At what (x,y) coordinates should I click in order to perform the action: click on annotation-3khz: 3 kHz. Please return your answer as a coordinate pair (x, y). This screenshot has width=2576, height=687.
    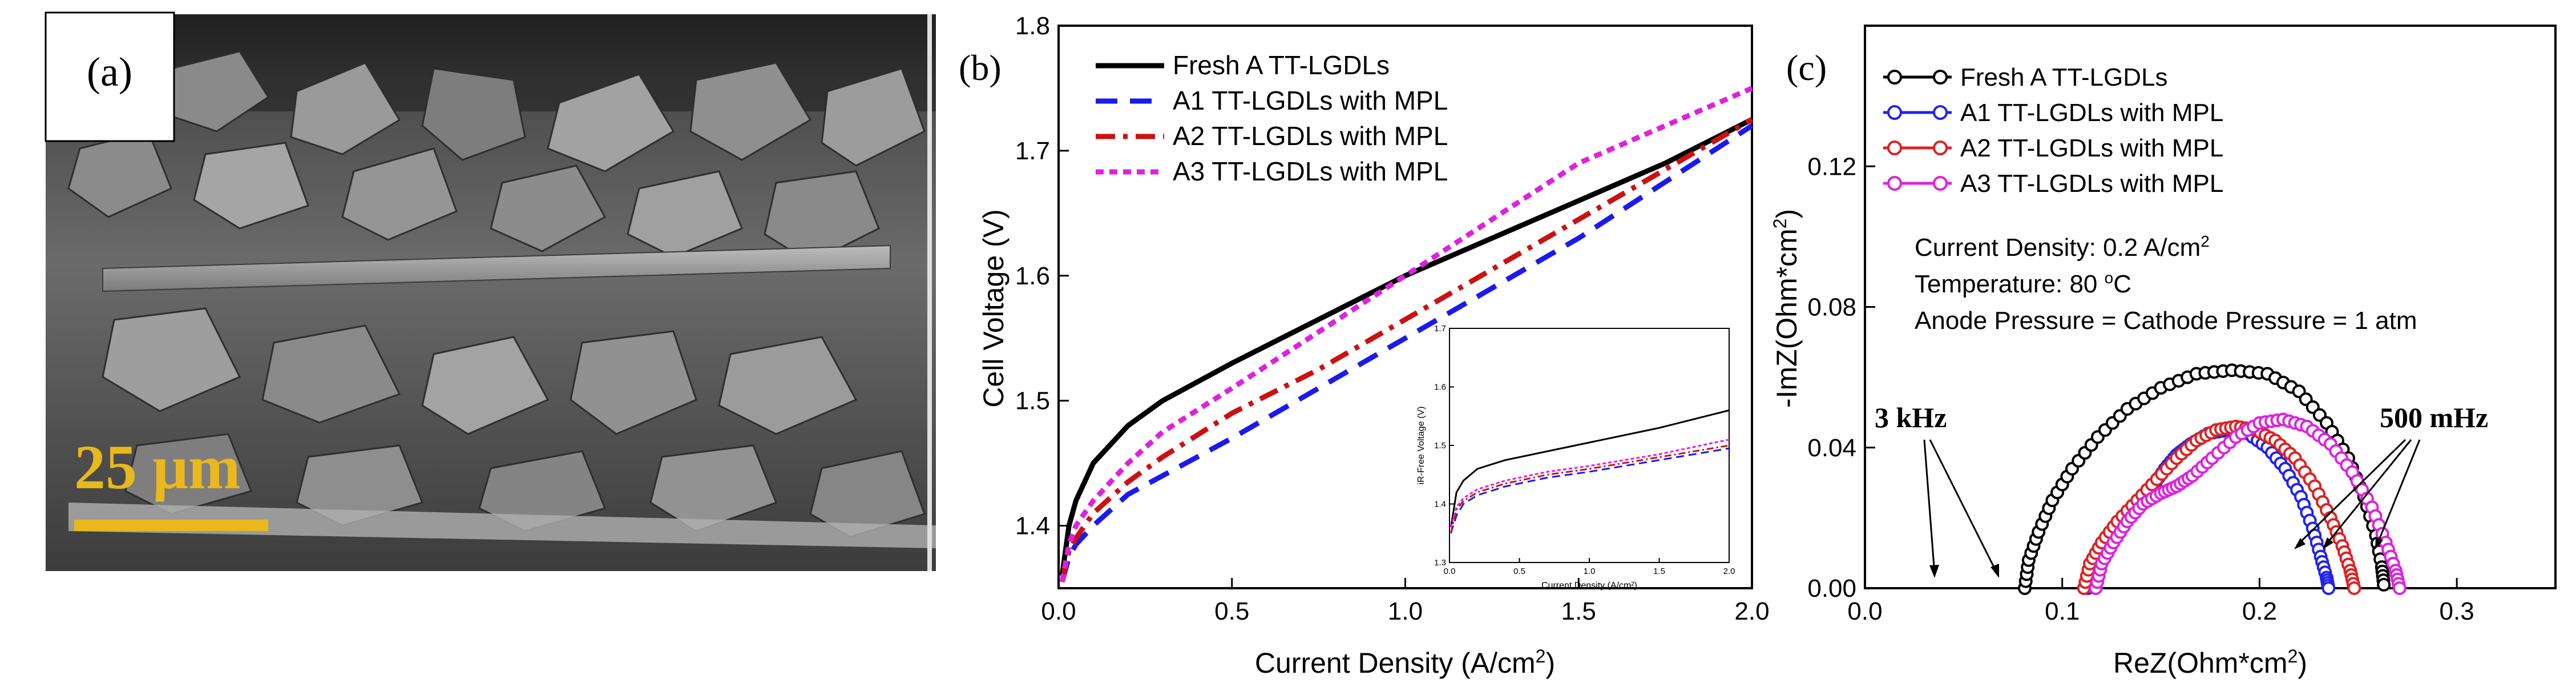
    Looking at the image, I should click on (1911, 417).